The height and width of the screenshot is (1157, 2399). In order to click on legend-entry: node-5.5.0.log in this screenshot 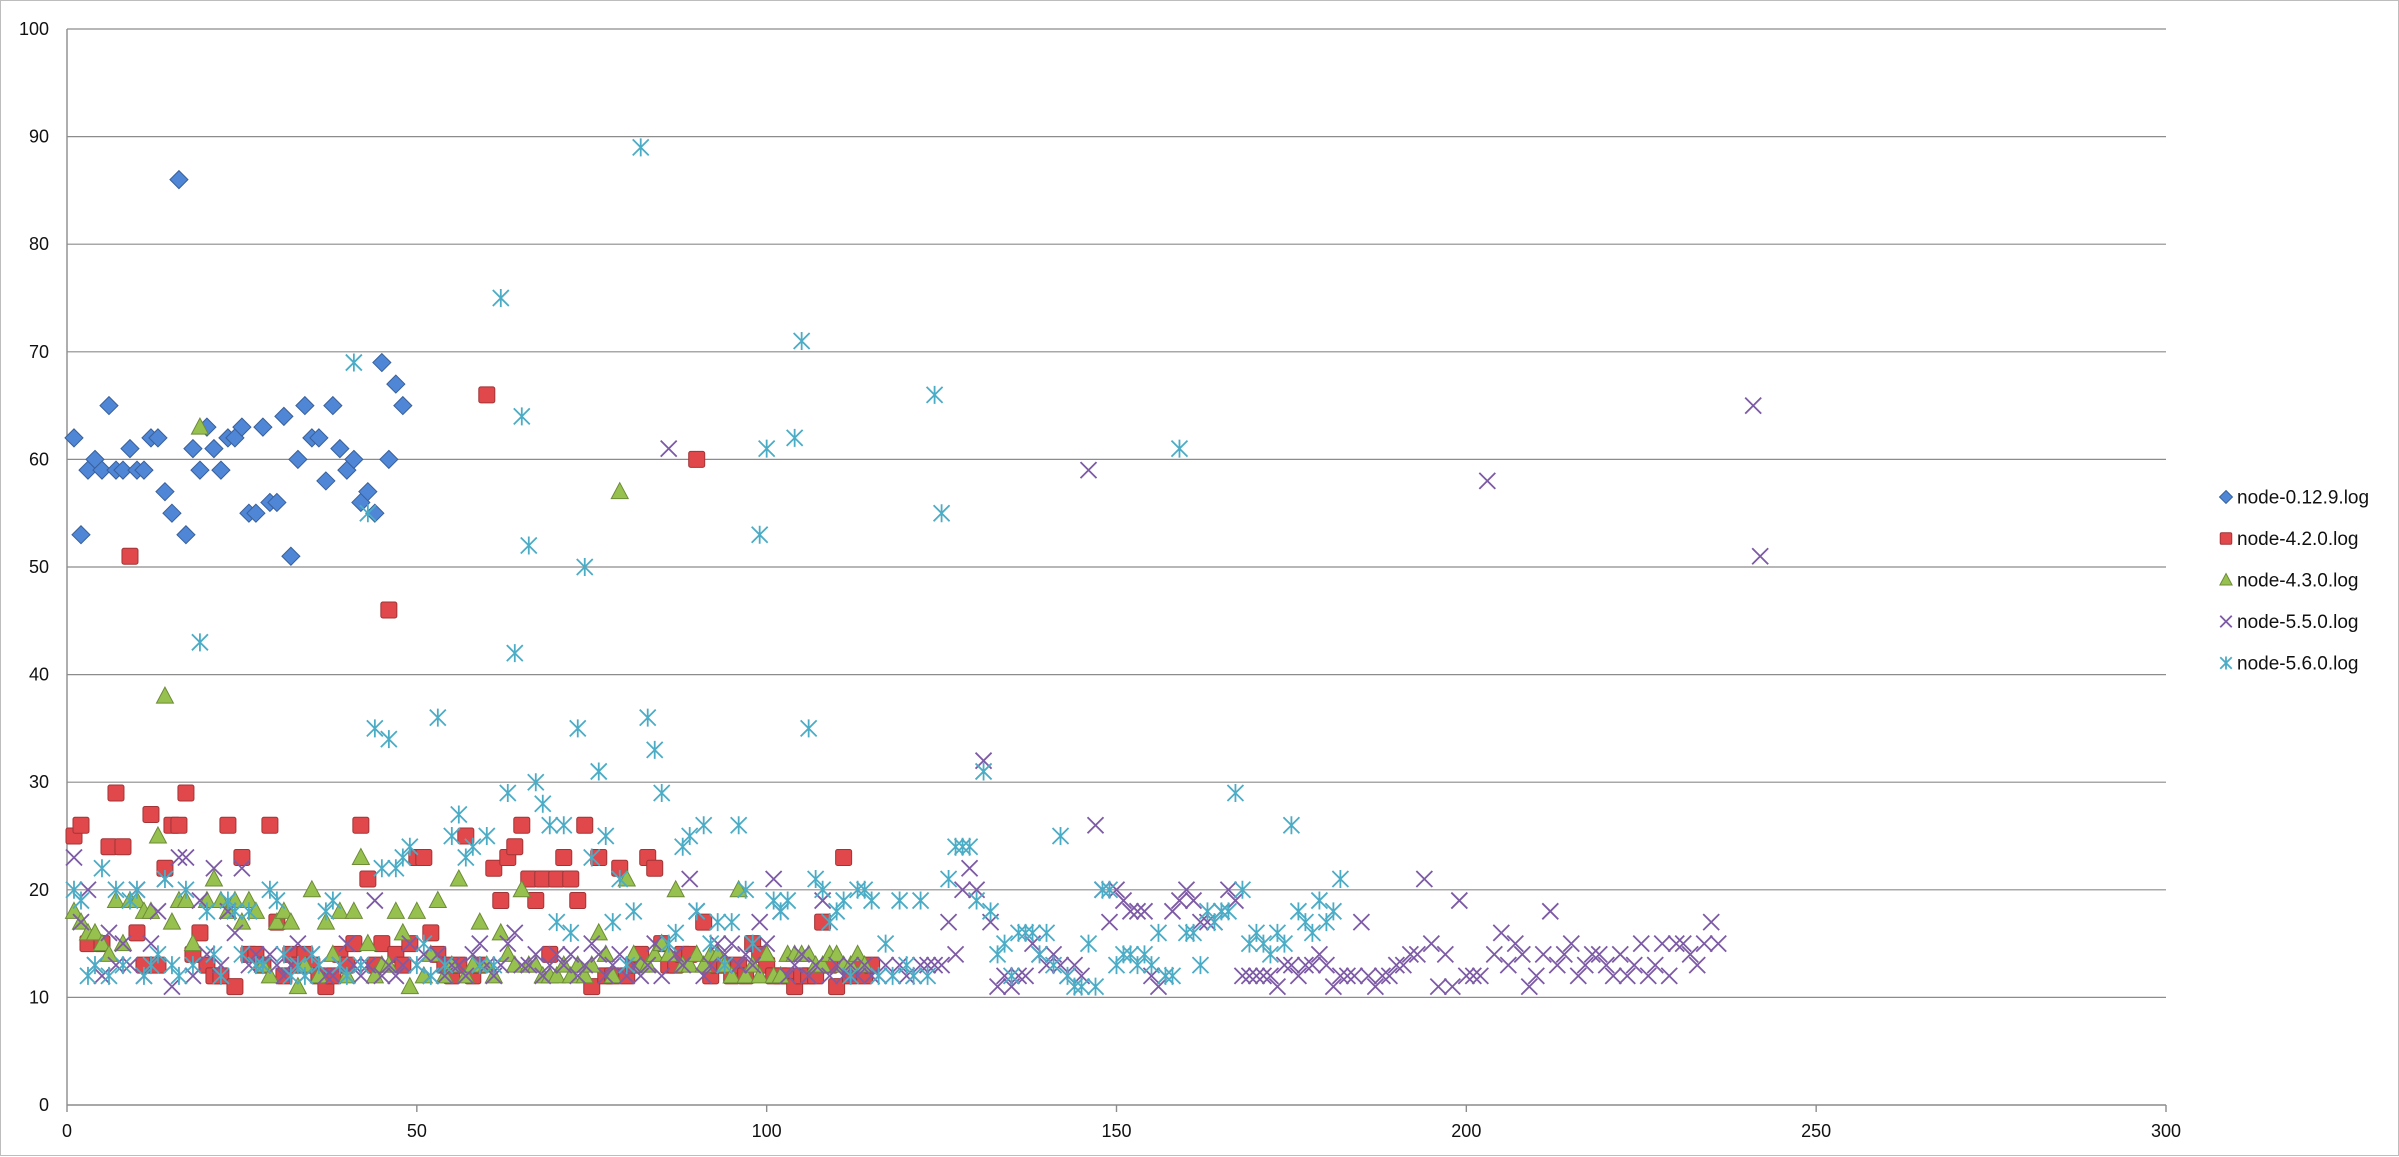, I will do `click(2289, 622)`.